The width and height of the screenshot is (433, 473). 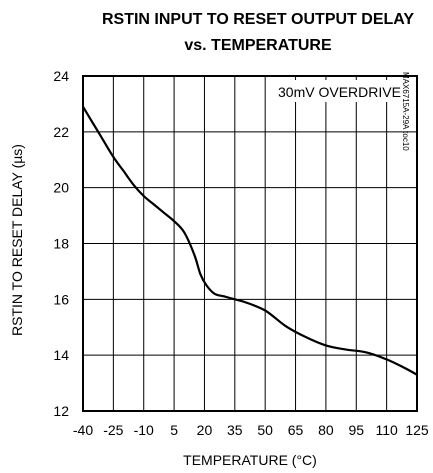 What do you see at coordinates (265, 430) in the screenshot?
I see `x-tick-label: 50` at bounding box center [265, 430].